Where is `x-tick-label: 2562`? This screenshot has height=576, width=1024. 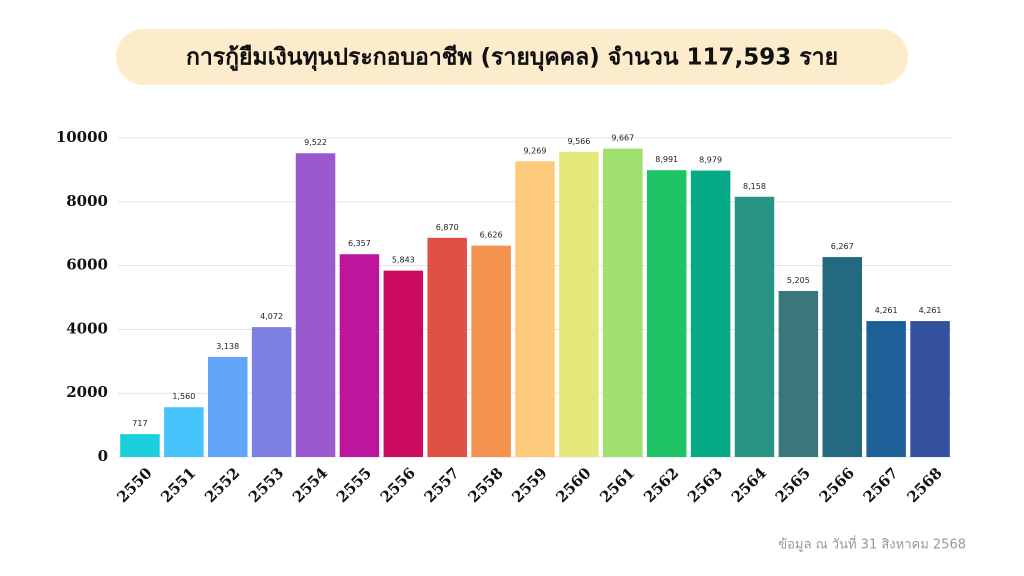 x-tick-label: 2562 is located at coordinates (661, 485).